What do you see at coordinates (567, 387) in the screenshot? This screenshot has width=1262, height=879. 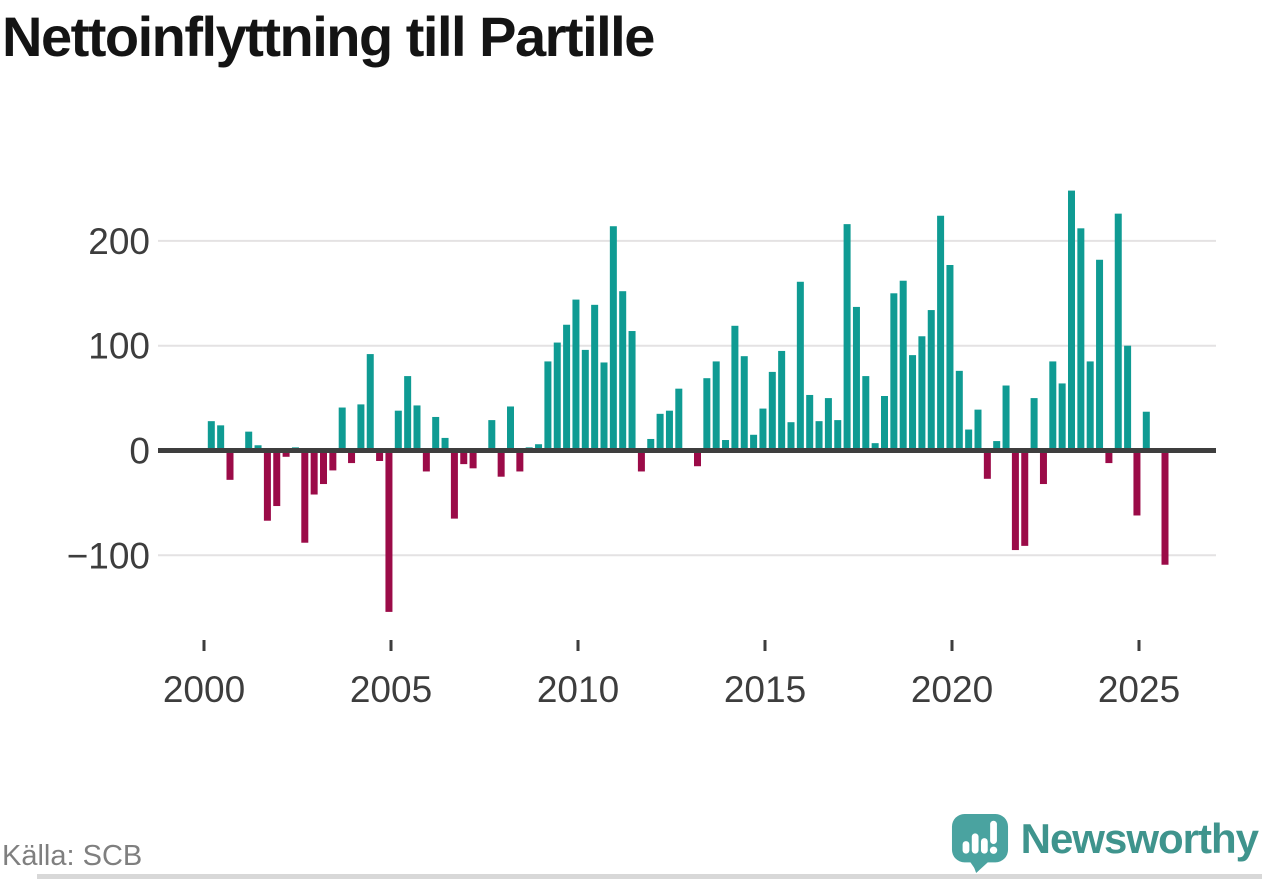 I see `bar-2009-q3` at bounding box center [567, 387].